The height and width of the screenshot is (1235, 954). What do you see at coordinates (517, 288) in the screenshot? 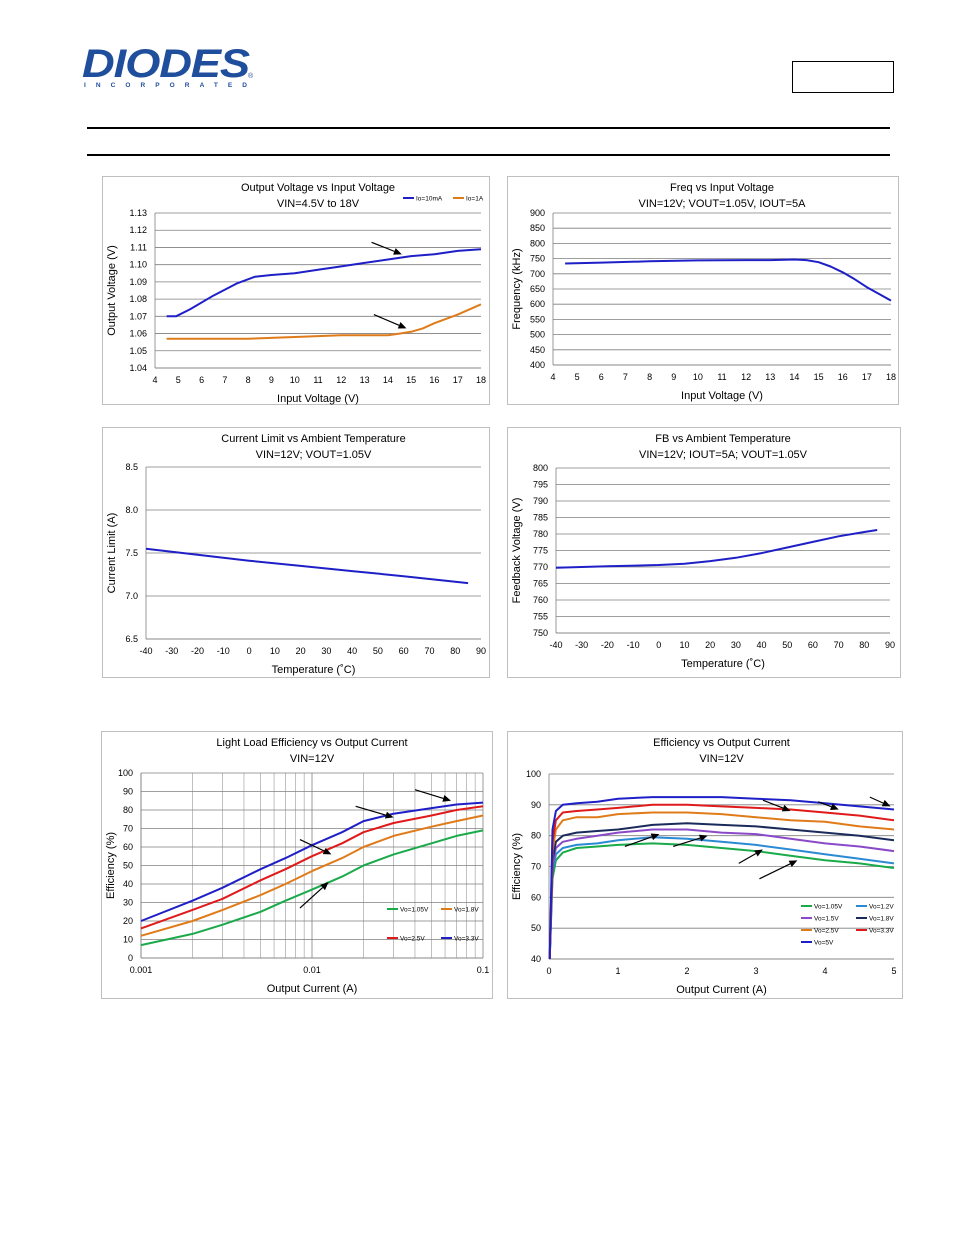
I see `chart-2-y-axis-label: Frequency (kHz)` at bounding box center [517, 288].